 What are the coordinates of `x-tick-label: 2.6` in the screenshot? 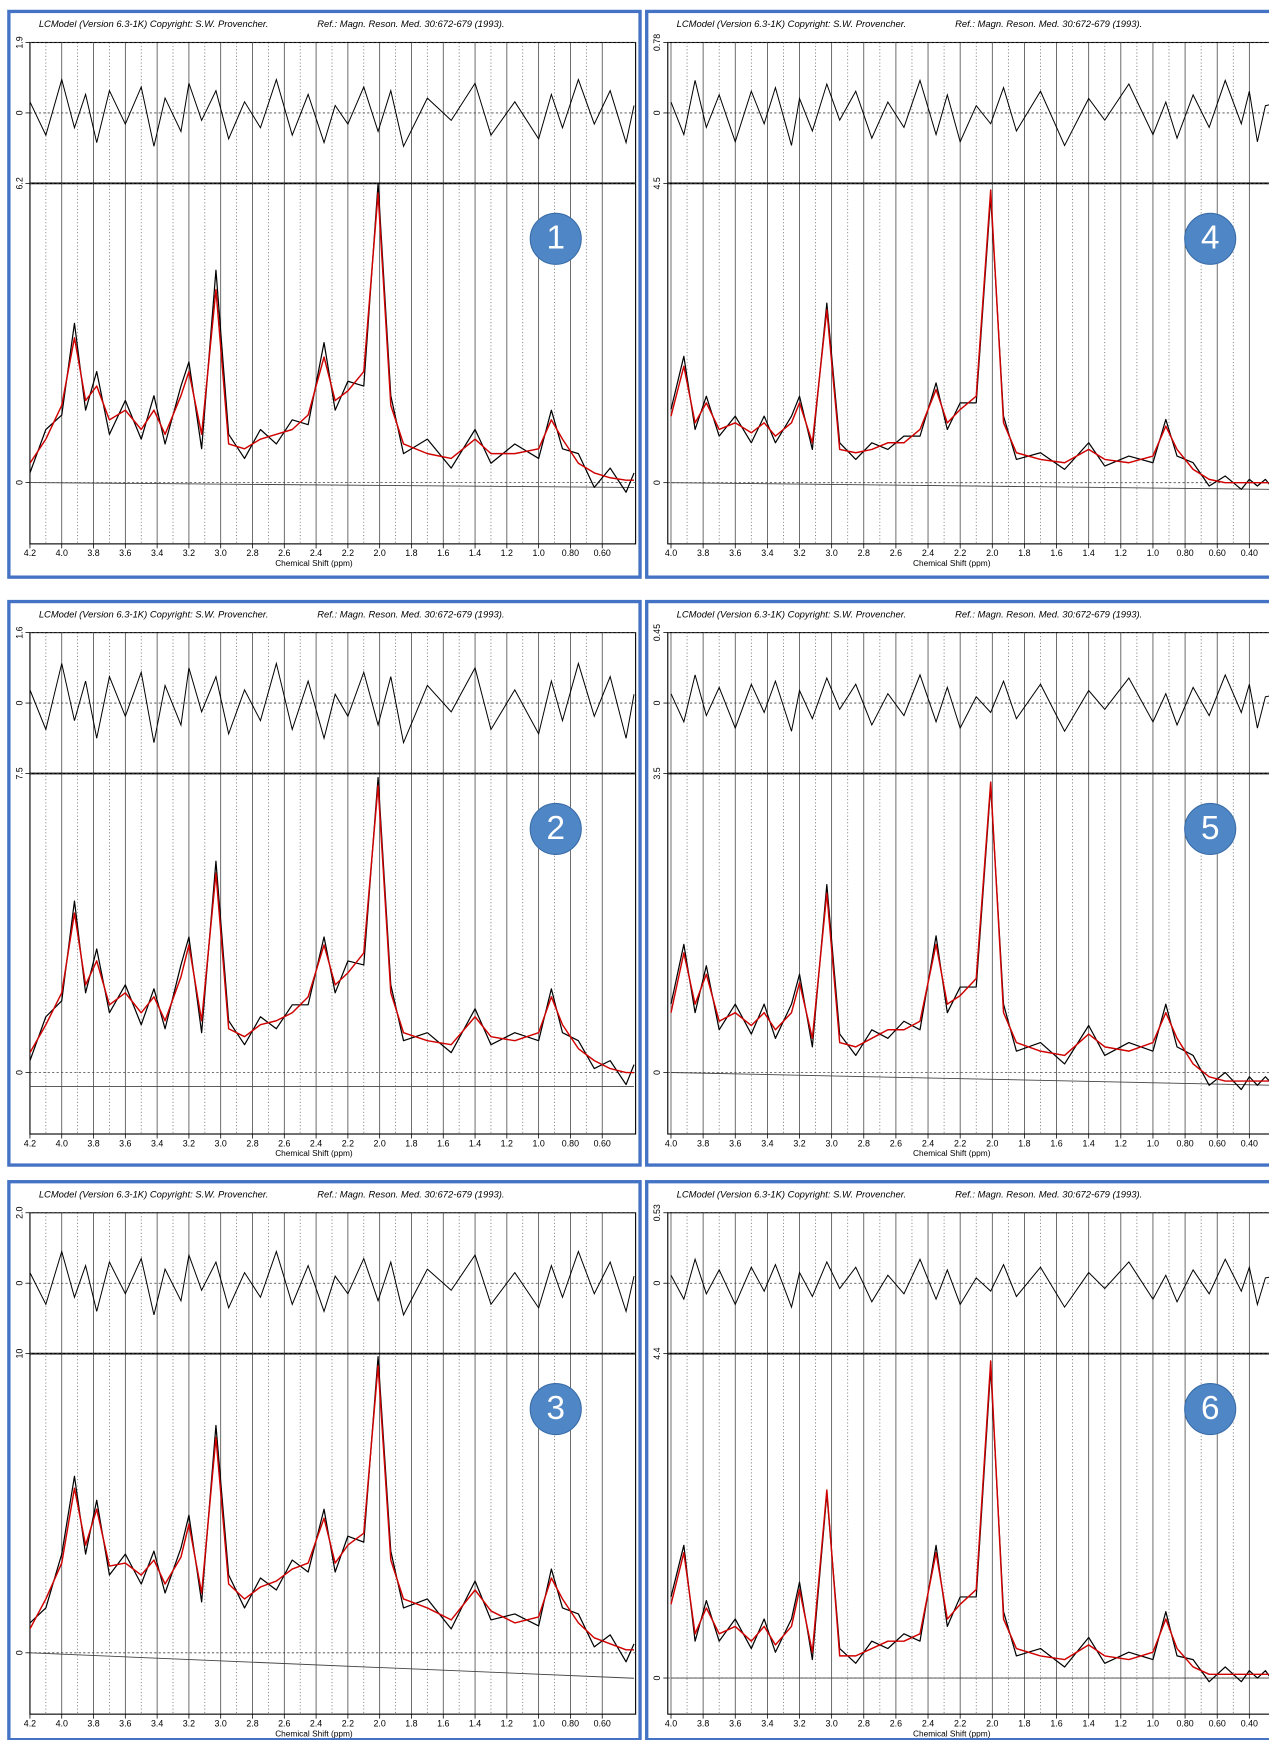 It's located at (284, 1143).